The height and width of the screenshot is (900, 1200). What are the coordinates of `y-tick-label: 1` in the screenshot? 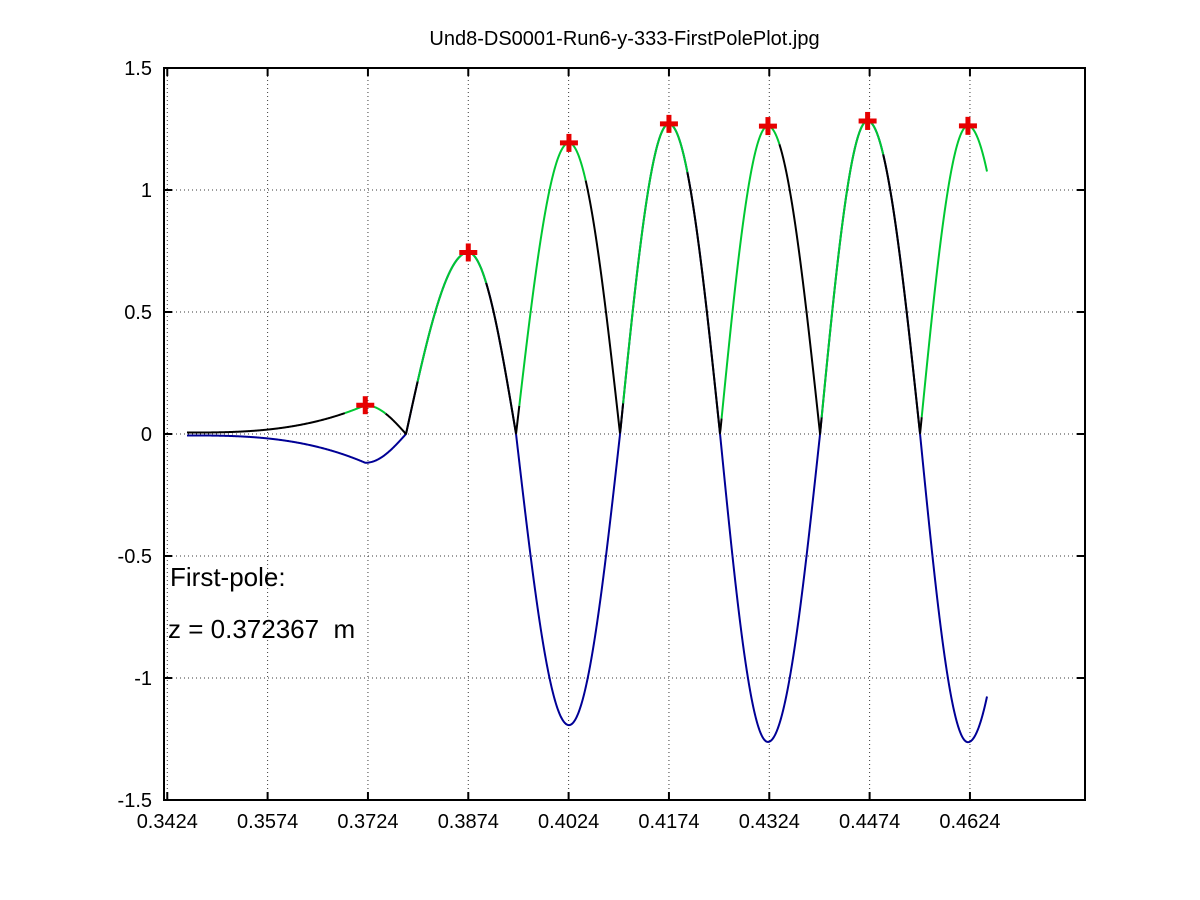 It's located at (146, 191).